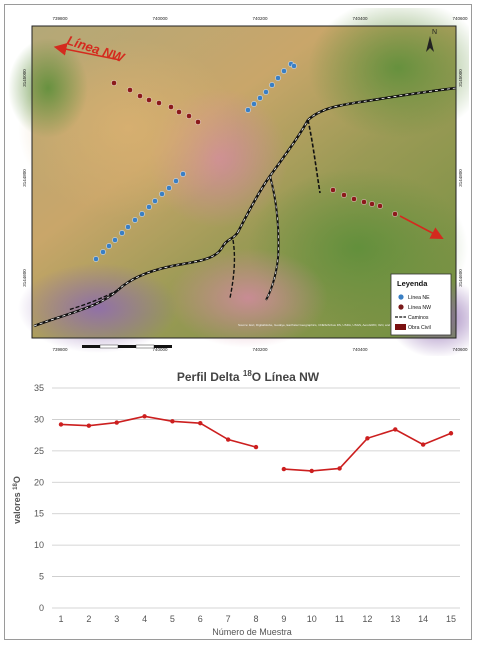 This screenshot has height=645, width=477. Describe the element at coordinates (395, 619) in the screenshot. I see `x-tick-label: 13` at that location.